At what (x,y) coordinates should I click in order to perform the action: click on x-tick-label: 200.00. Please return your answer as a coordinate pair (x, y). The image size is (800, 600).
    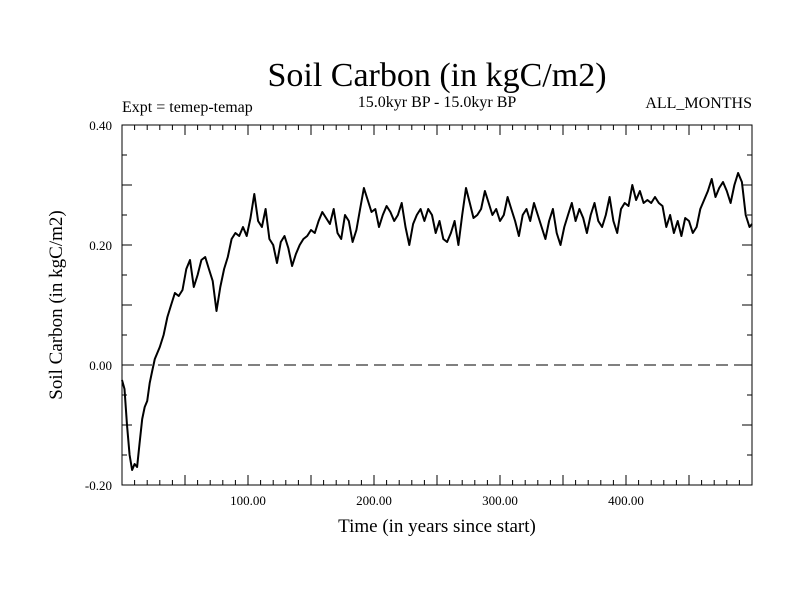
    Looking at the image, I should click on (374, 500).